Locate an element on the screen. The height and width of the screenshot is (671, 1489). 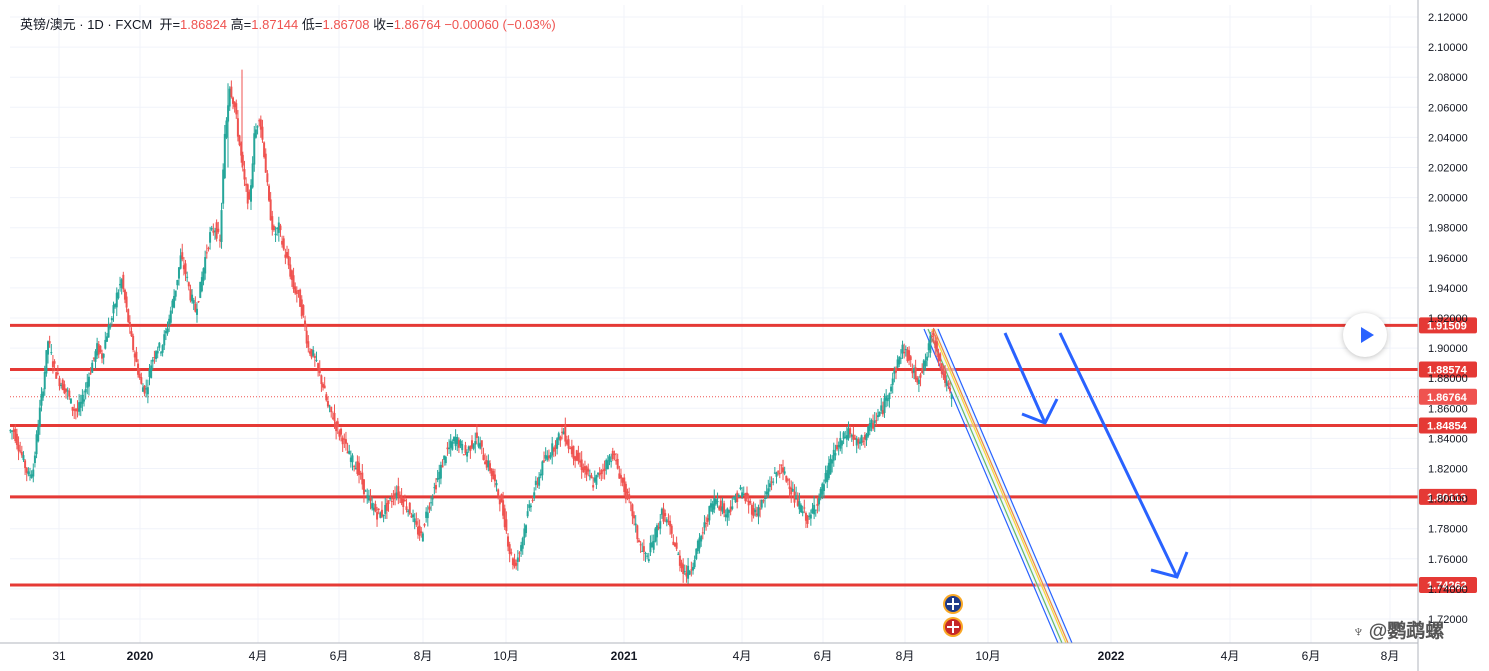
regression-channel is located at coordinates (998, 486).